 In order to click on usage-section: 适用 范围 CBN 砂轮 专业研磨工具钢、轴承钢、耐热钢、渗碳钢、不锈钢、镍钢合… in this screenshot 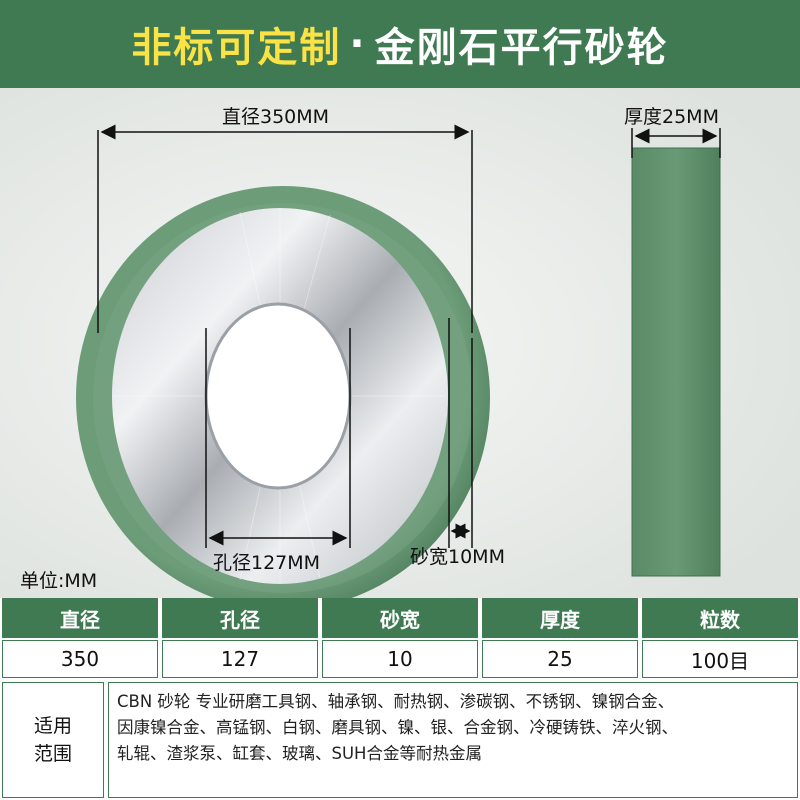, I will do `click(400, 740)`.